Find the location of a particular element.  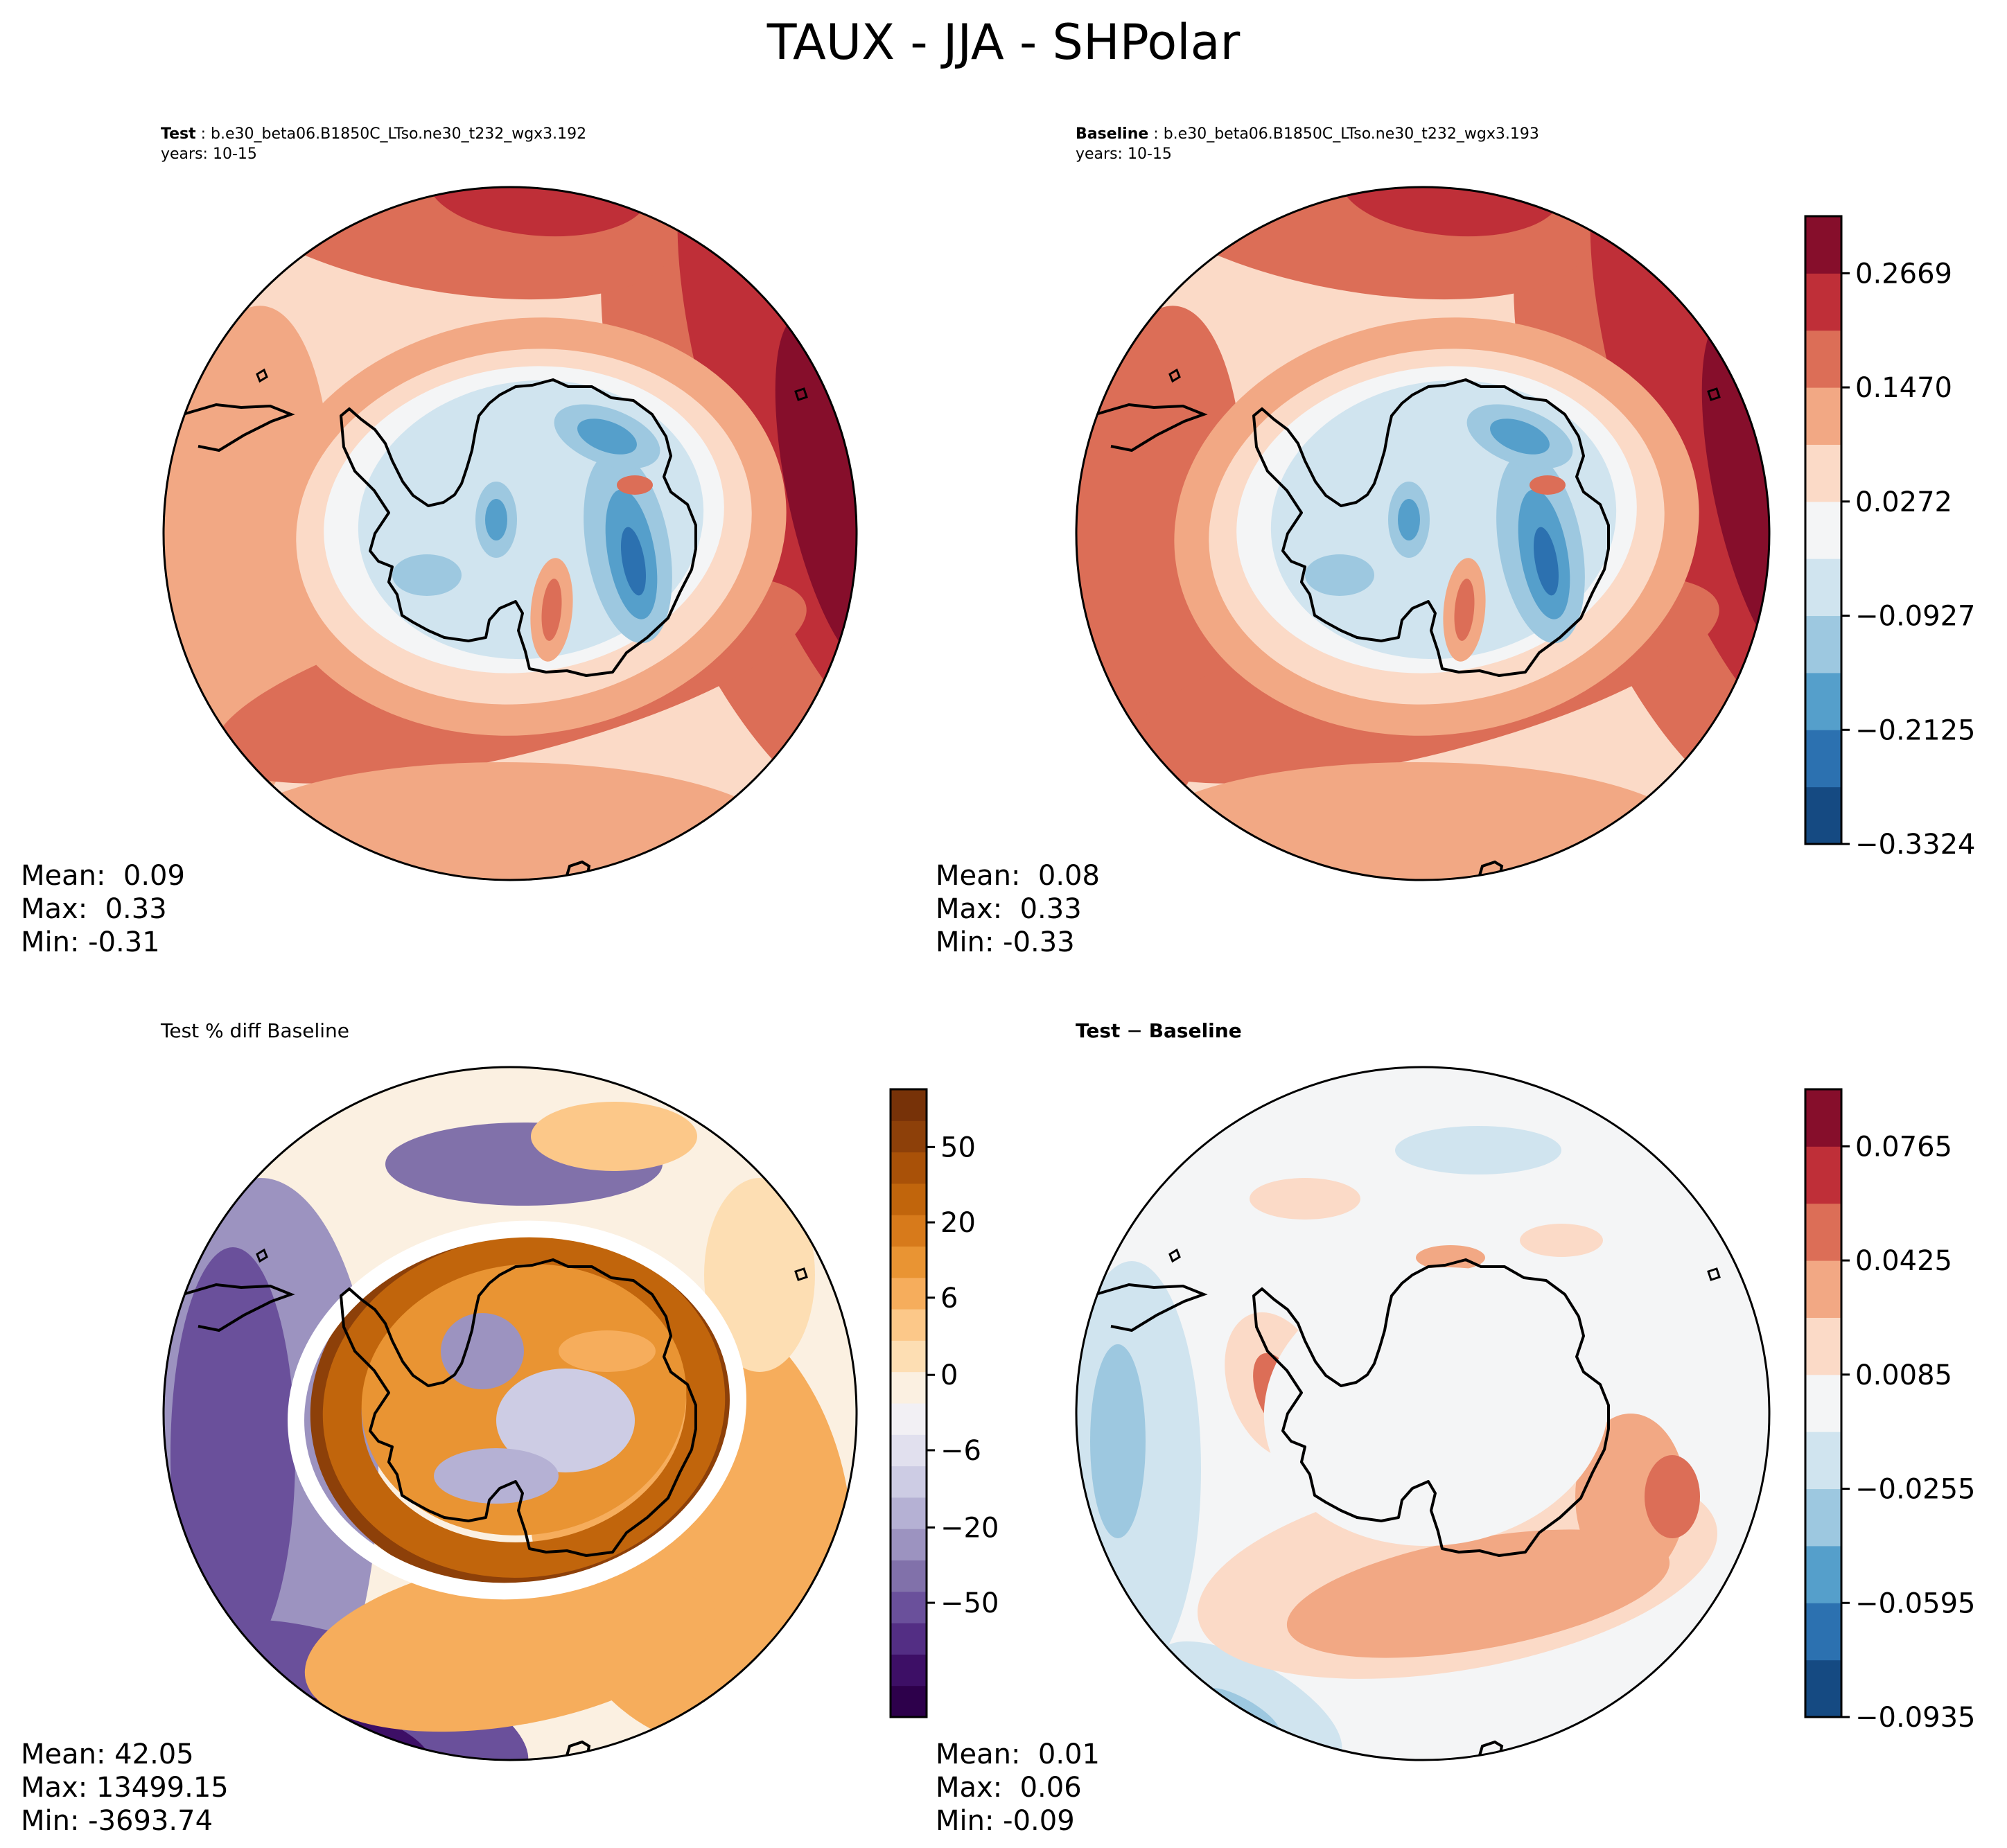

map-field-baseline is located at coordinates (1422, 533).